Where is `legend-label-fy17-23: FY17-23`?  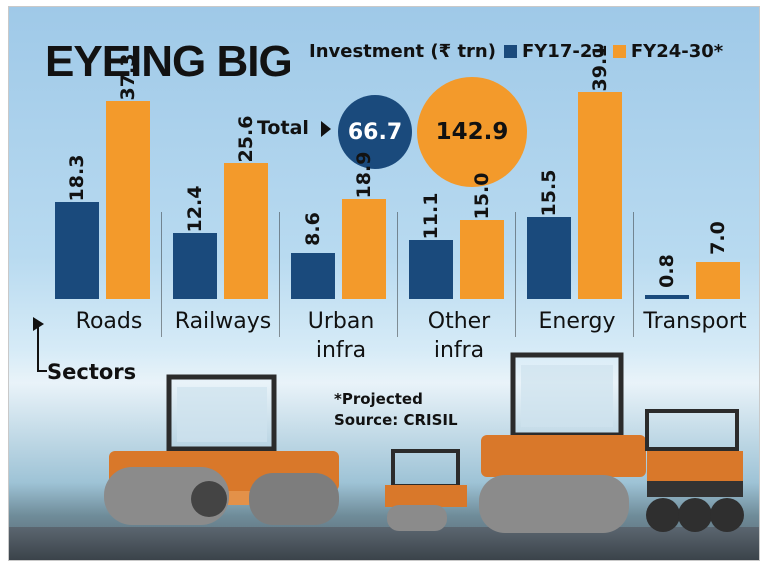 legend-label-fy17-23: FY17-23 is located at coordinates (563, 51).